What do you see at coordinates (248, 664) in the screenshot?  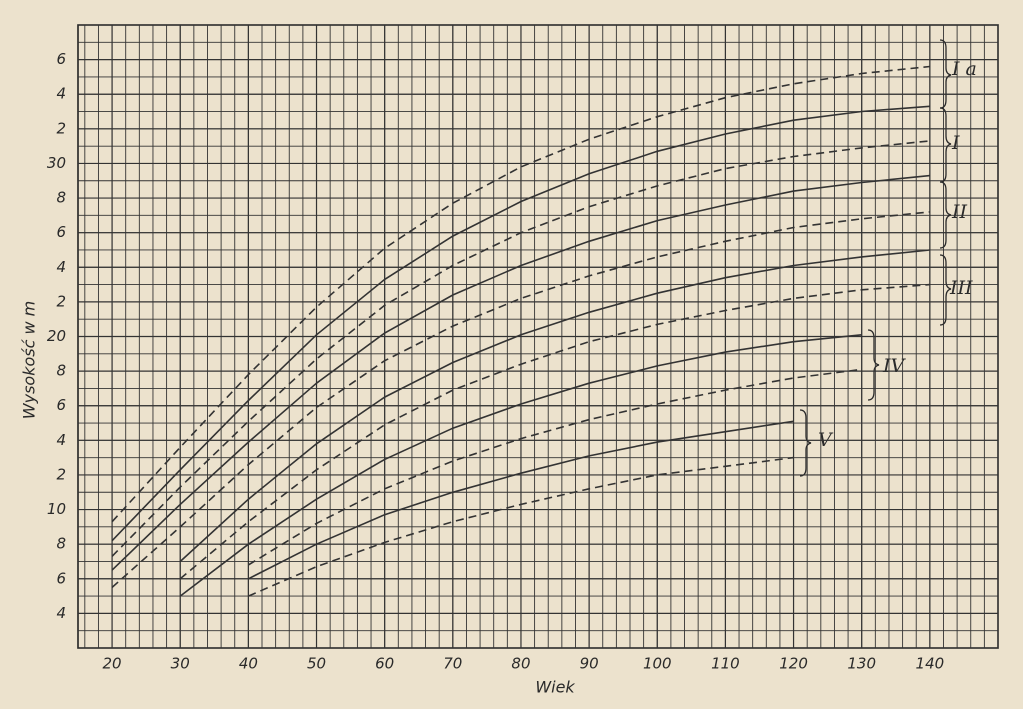 I see `x-tick-label: 40` at bounding box center [248, 664].